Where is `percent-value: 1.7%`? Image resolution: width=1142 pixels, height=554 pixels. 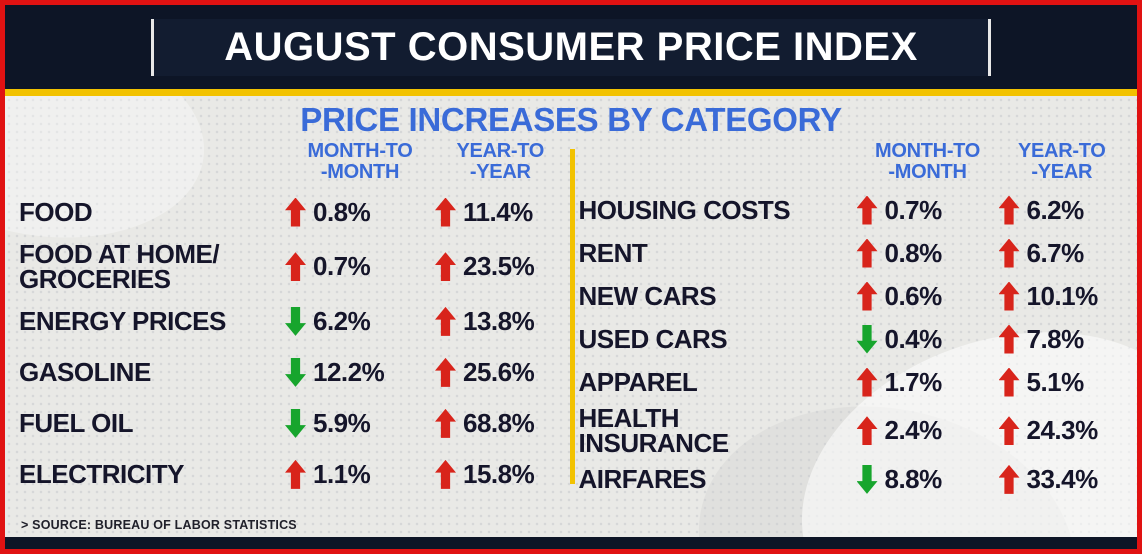 percent-value: 1.7% is located at coordinates (913, 381).